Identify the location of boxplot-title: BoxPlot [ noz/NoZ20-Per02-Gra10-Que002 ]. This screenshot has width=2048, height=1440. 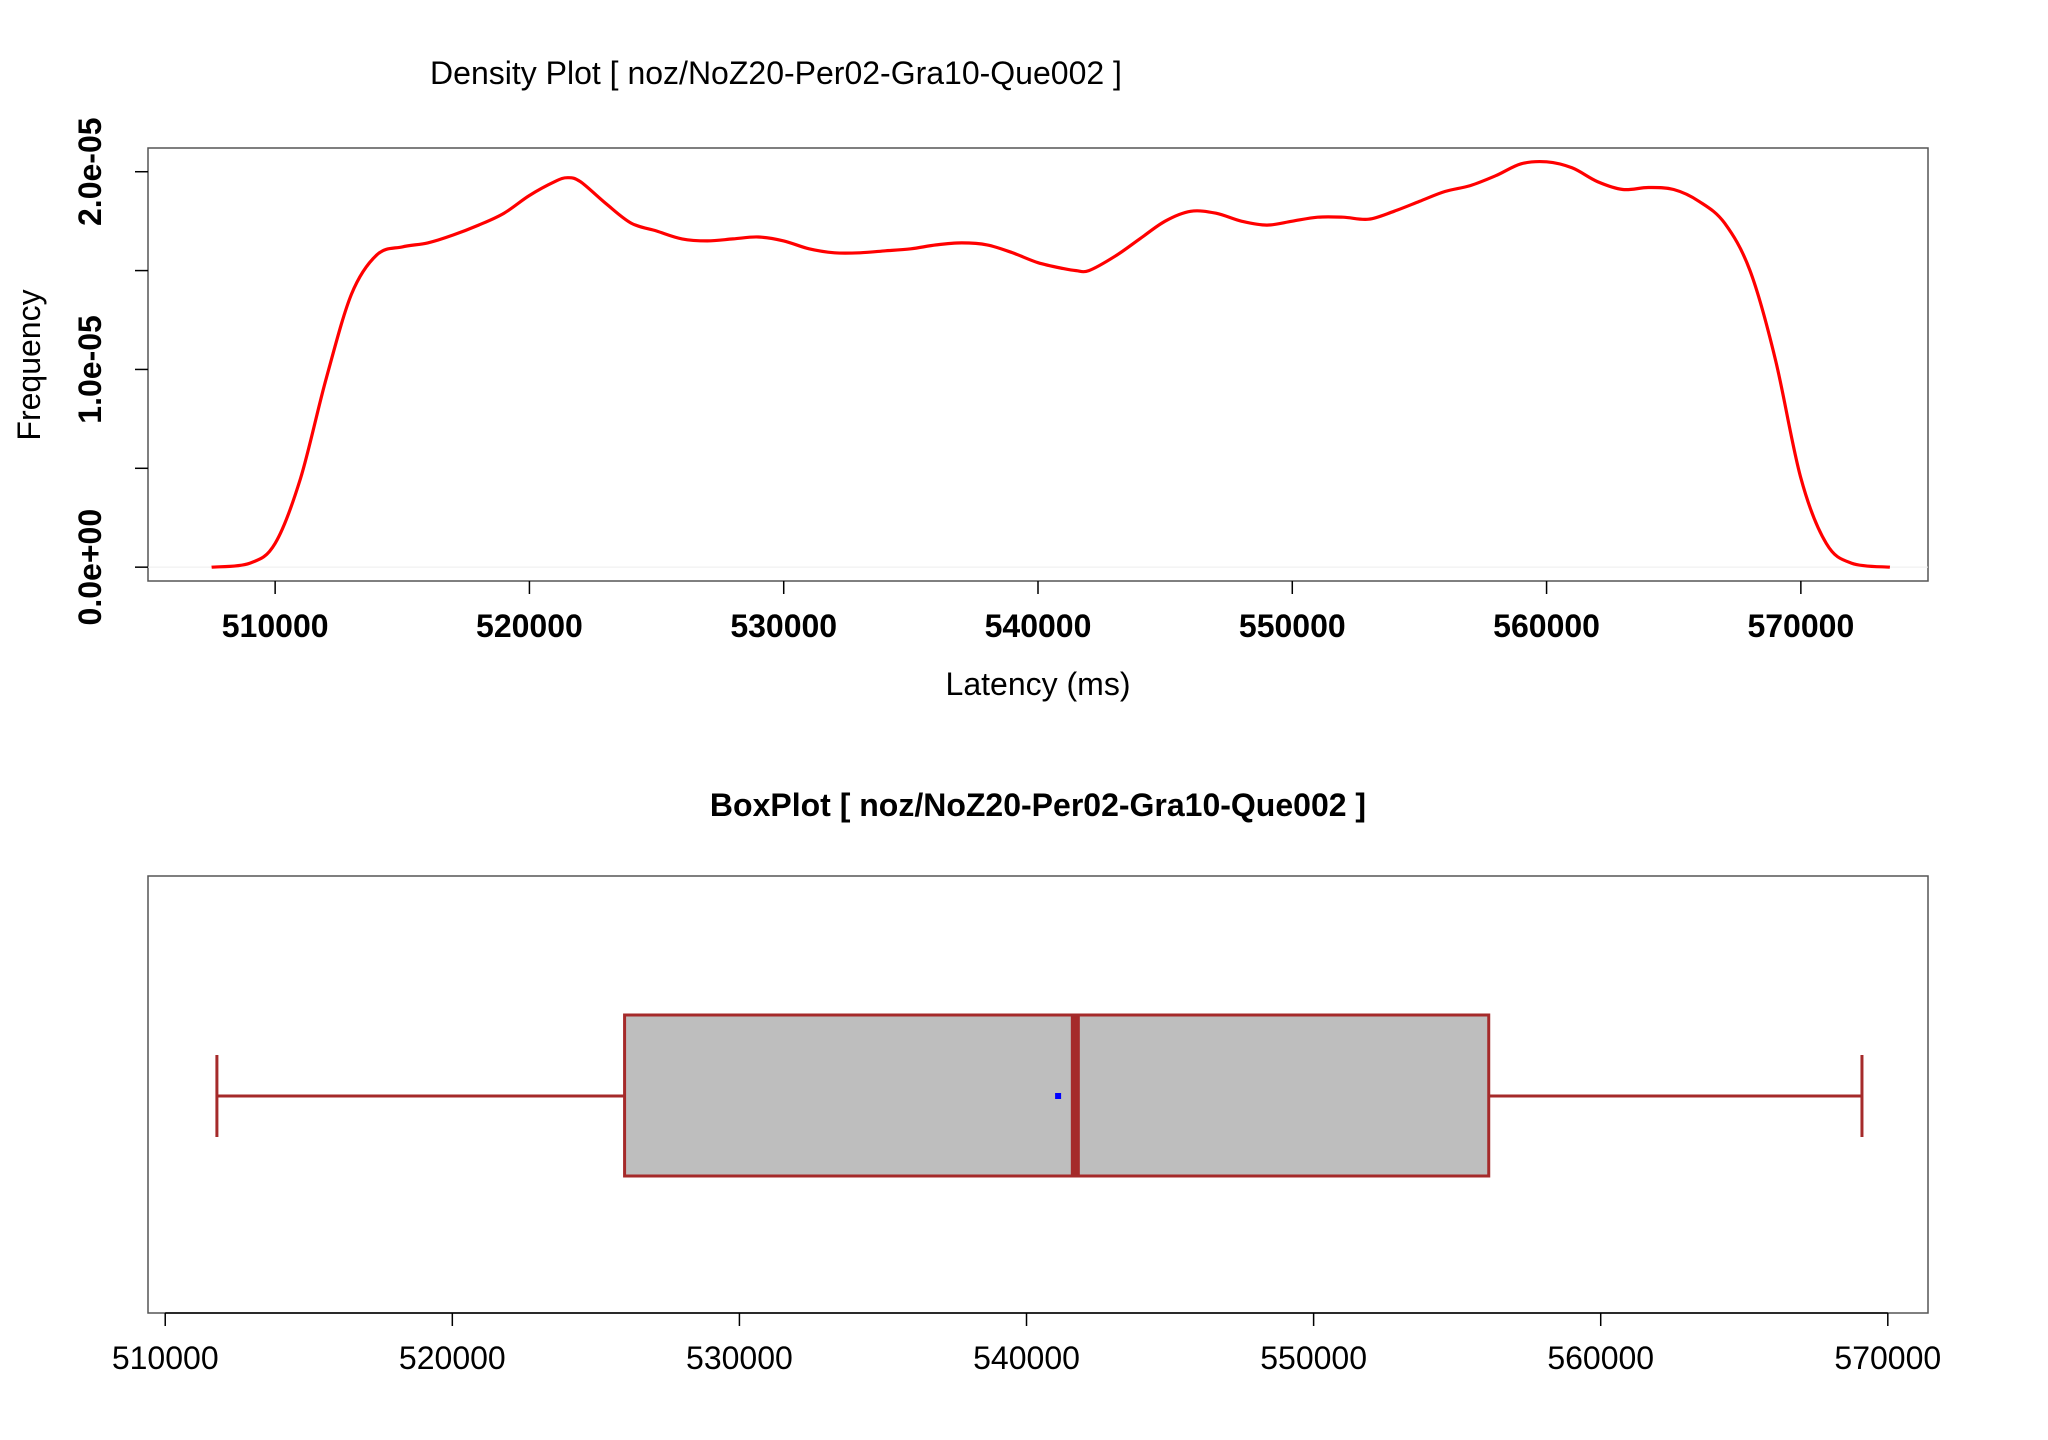
(1038, 805).